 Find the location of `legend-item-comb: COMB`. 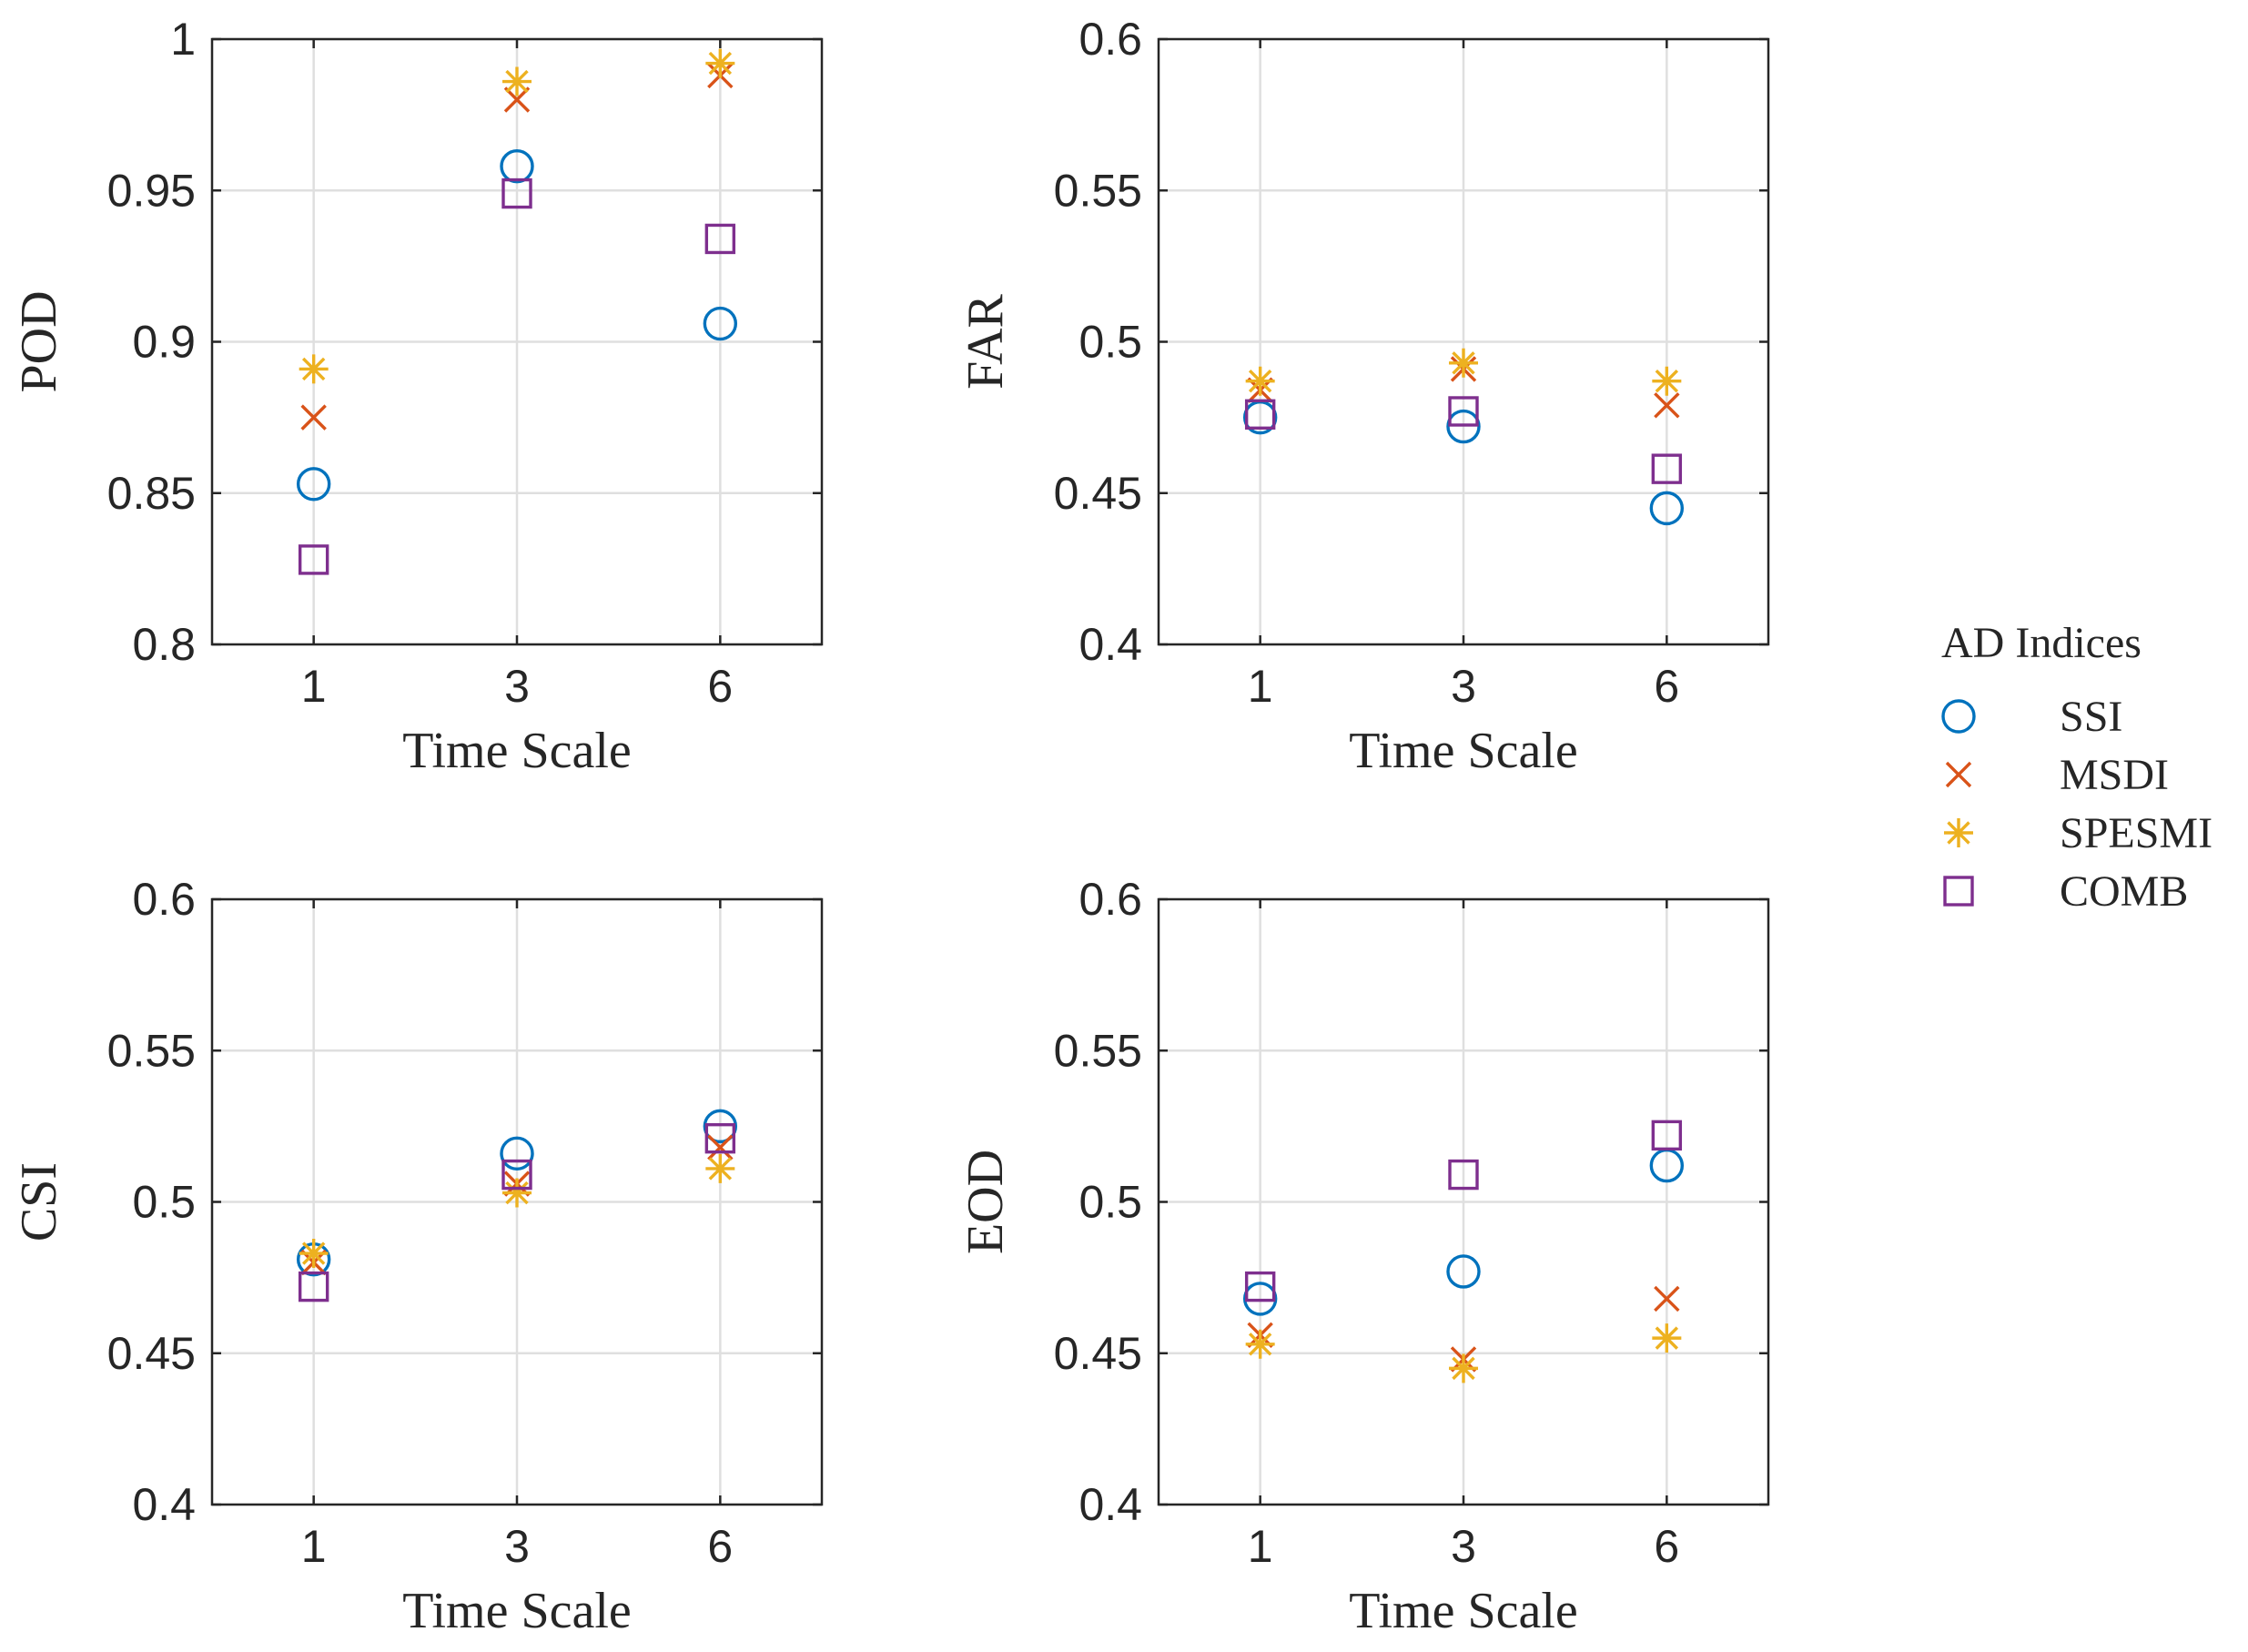

legend-item-comb: COMB is located at coordinates (2065, 892).